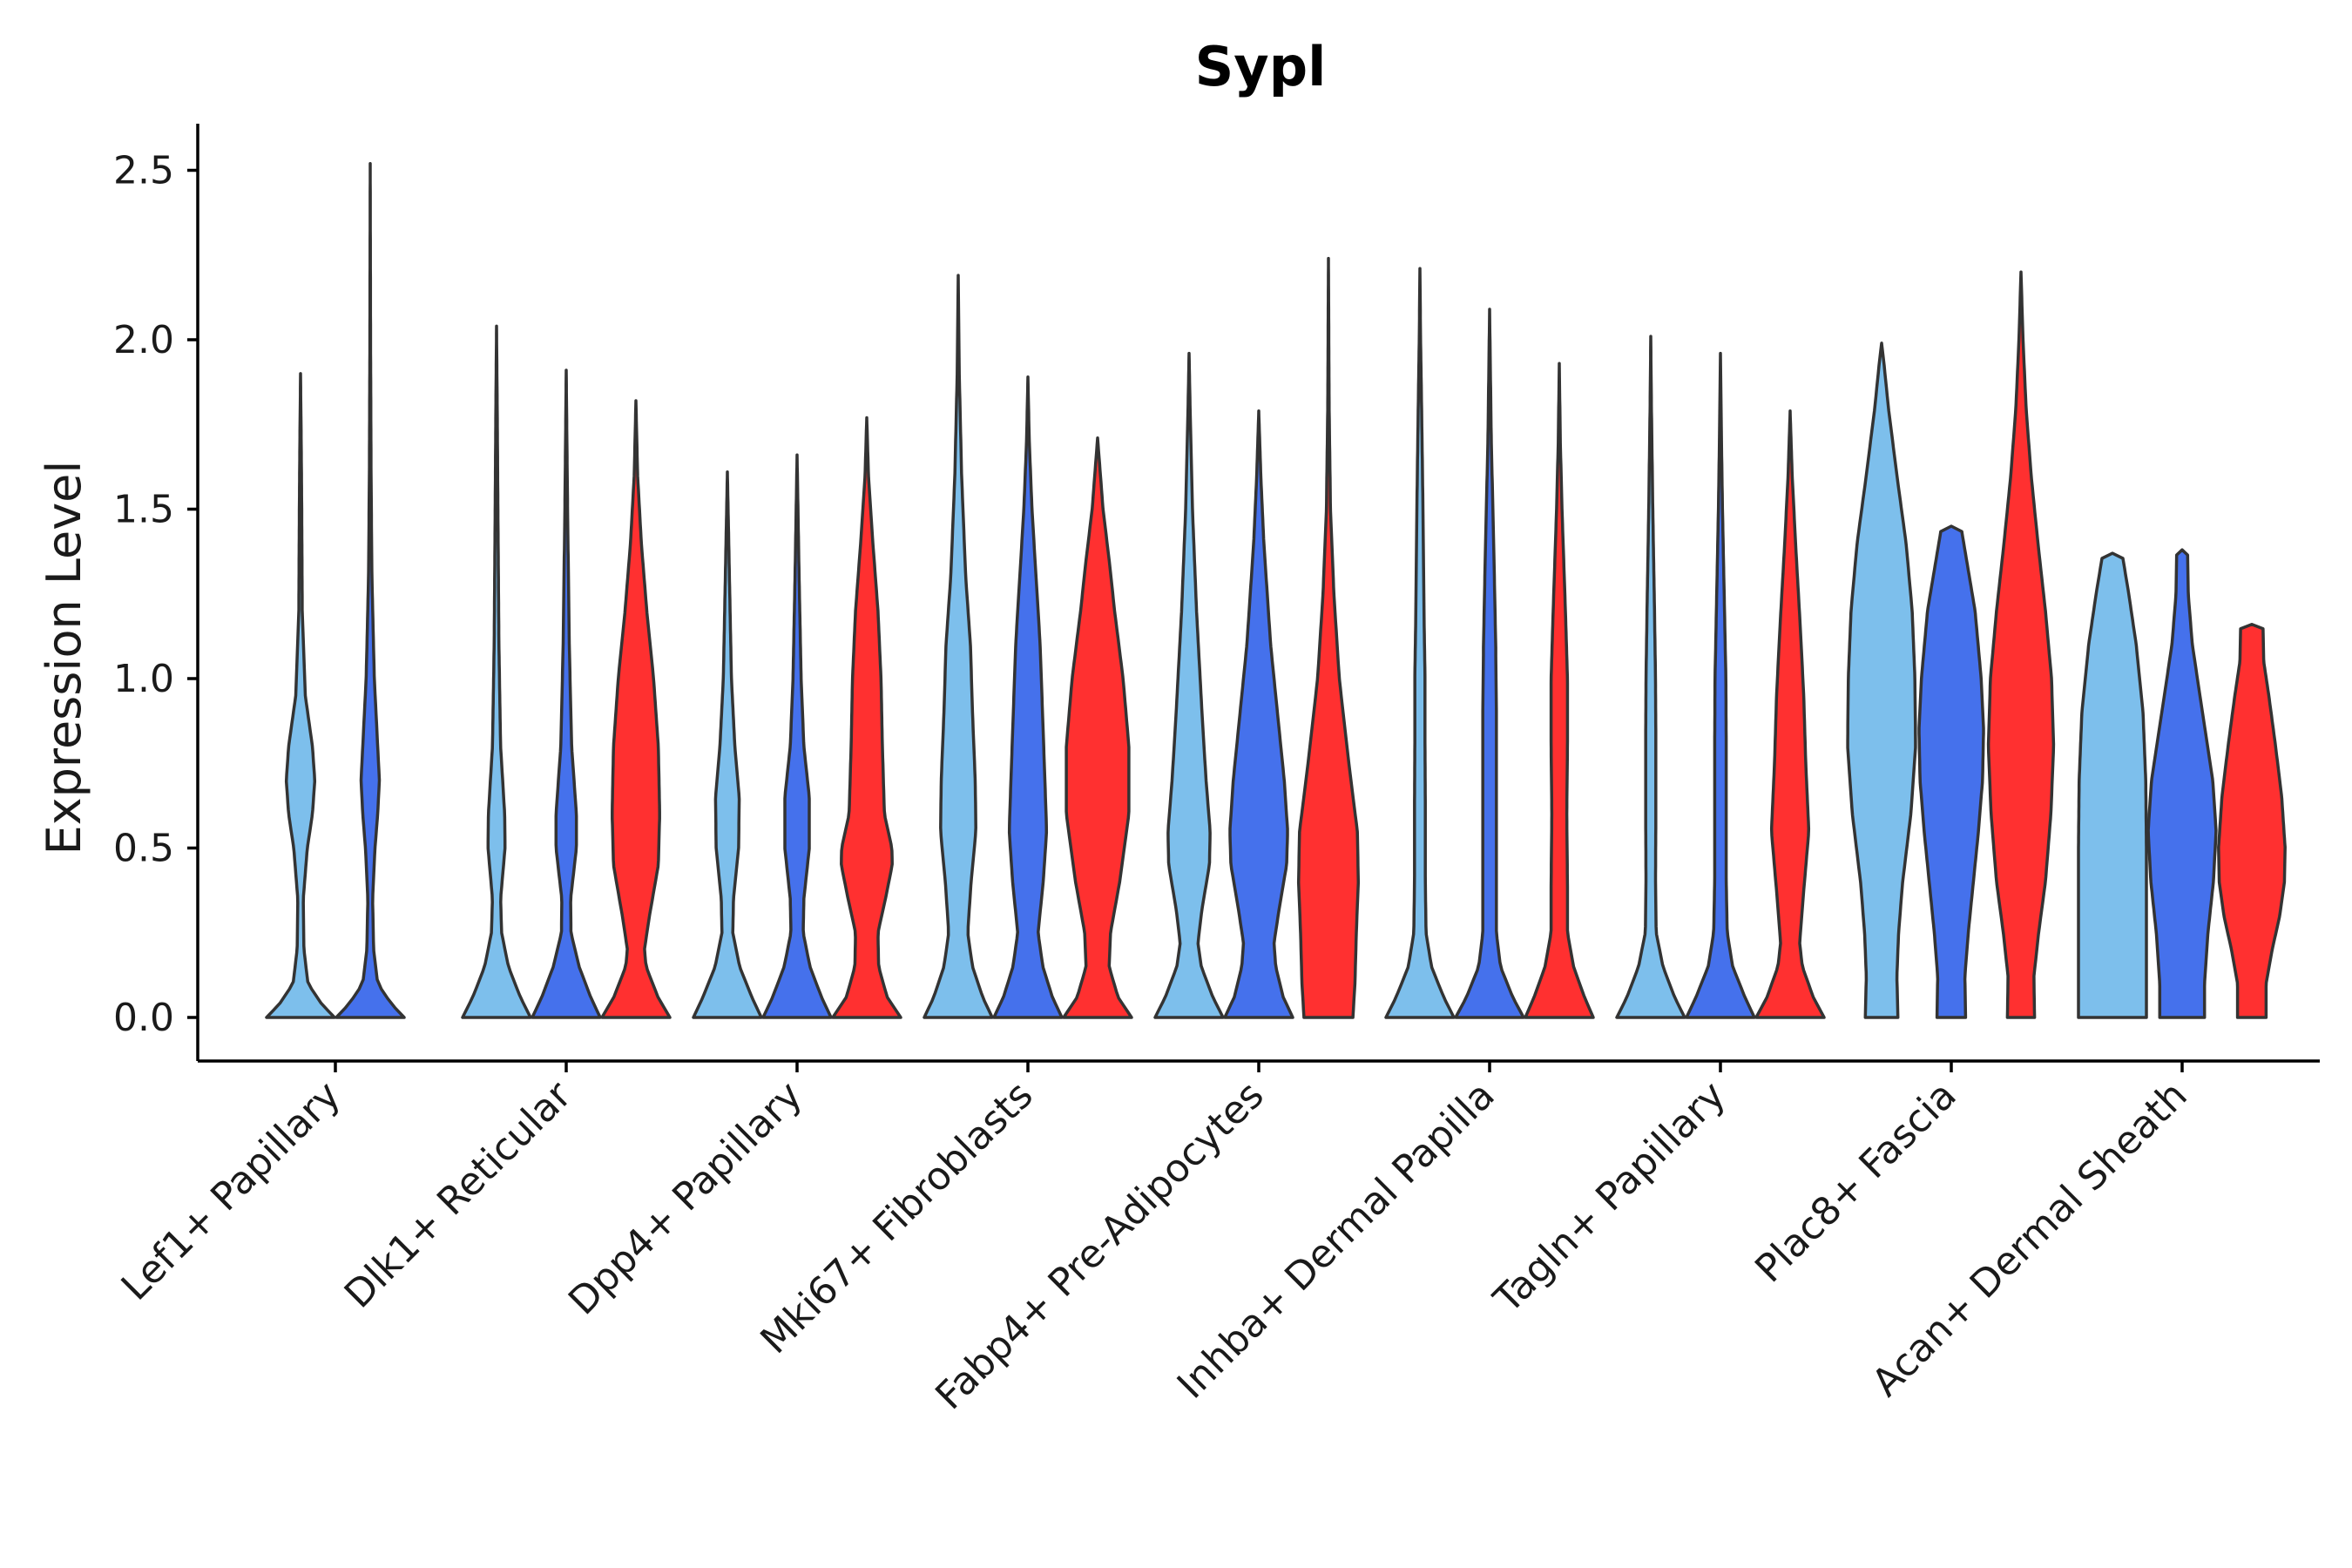  Describe the element at coordinates (685, 1198) in the screenshot. I see `x-tick-label: Dpp4+ Papillary` at that location.